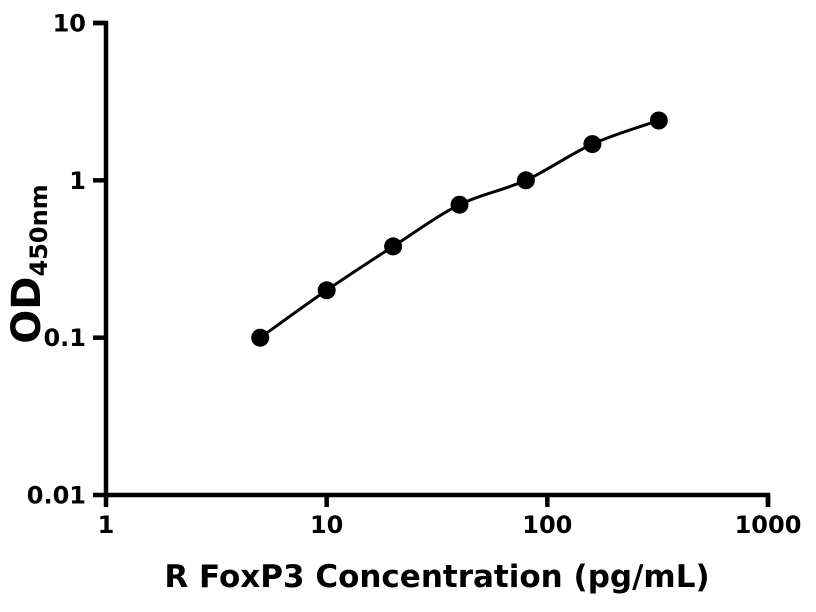 The height and width of the screenshot is (612, 816). I want to click on y-axis-title-main: OD, so click(27, 309).